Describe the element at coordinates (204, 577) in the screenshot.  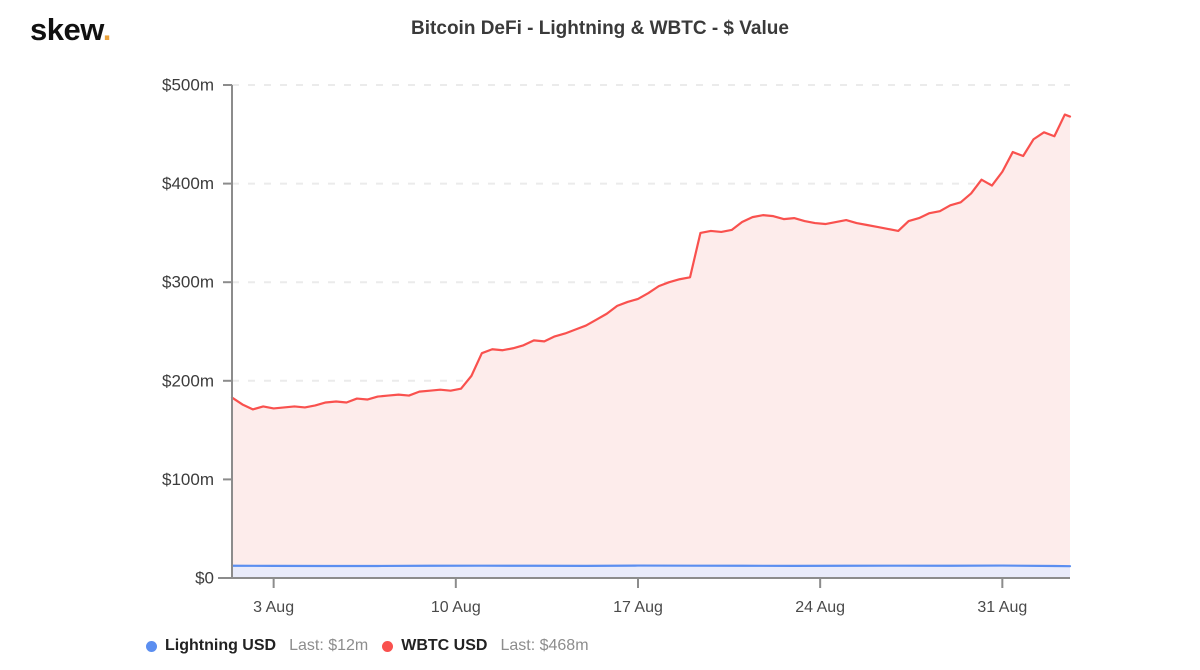
I see `y-axis-tick-label: $0` at that location.